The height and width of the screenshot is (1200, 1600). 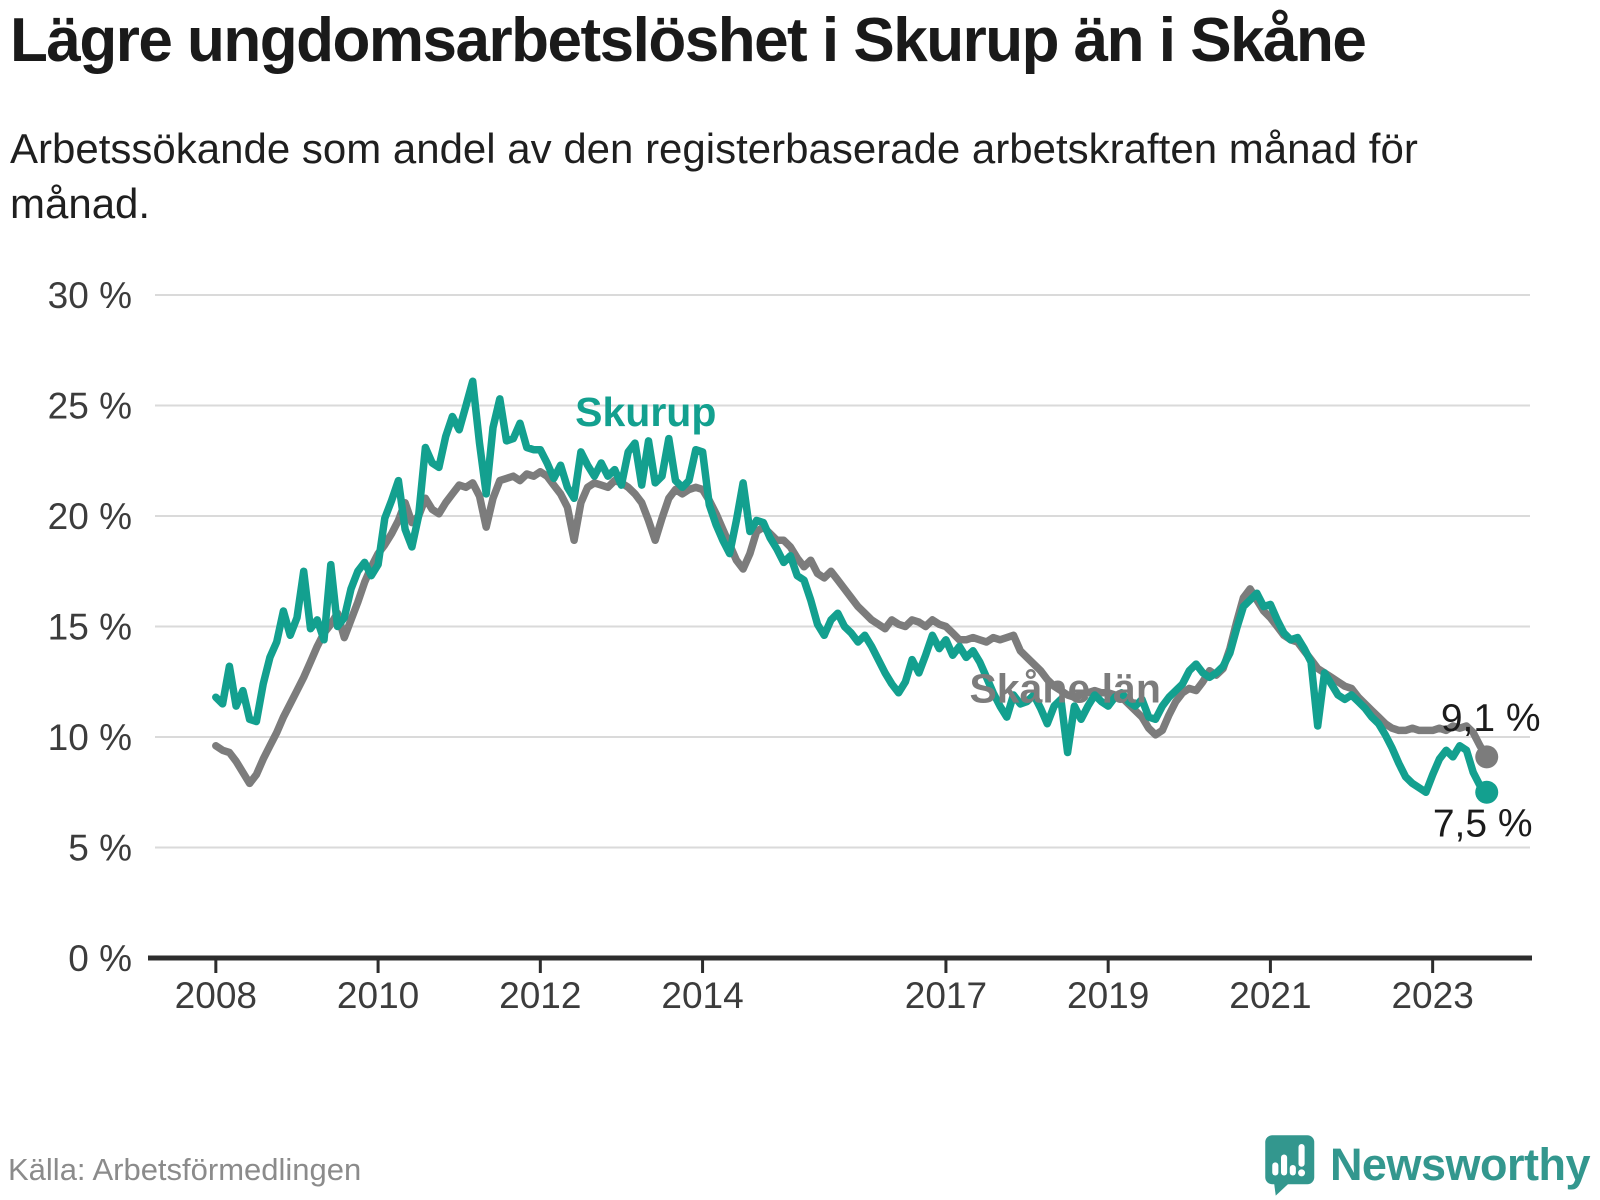 I want to click on x-tick-label: 2008, so click(x=216, y=995).